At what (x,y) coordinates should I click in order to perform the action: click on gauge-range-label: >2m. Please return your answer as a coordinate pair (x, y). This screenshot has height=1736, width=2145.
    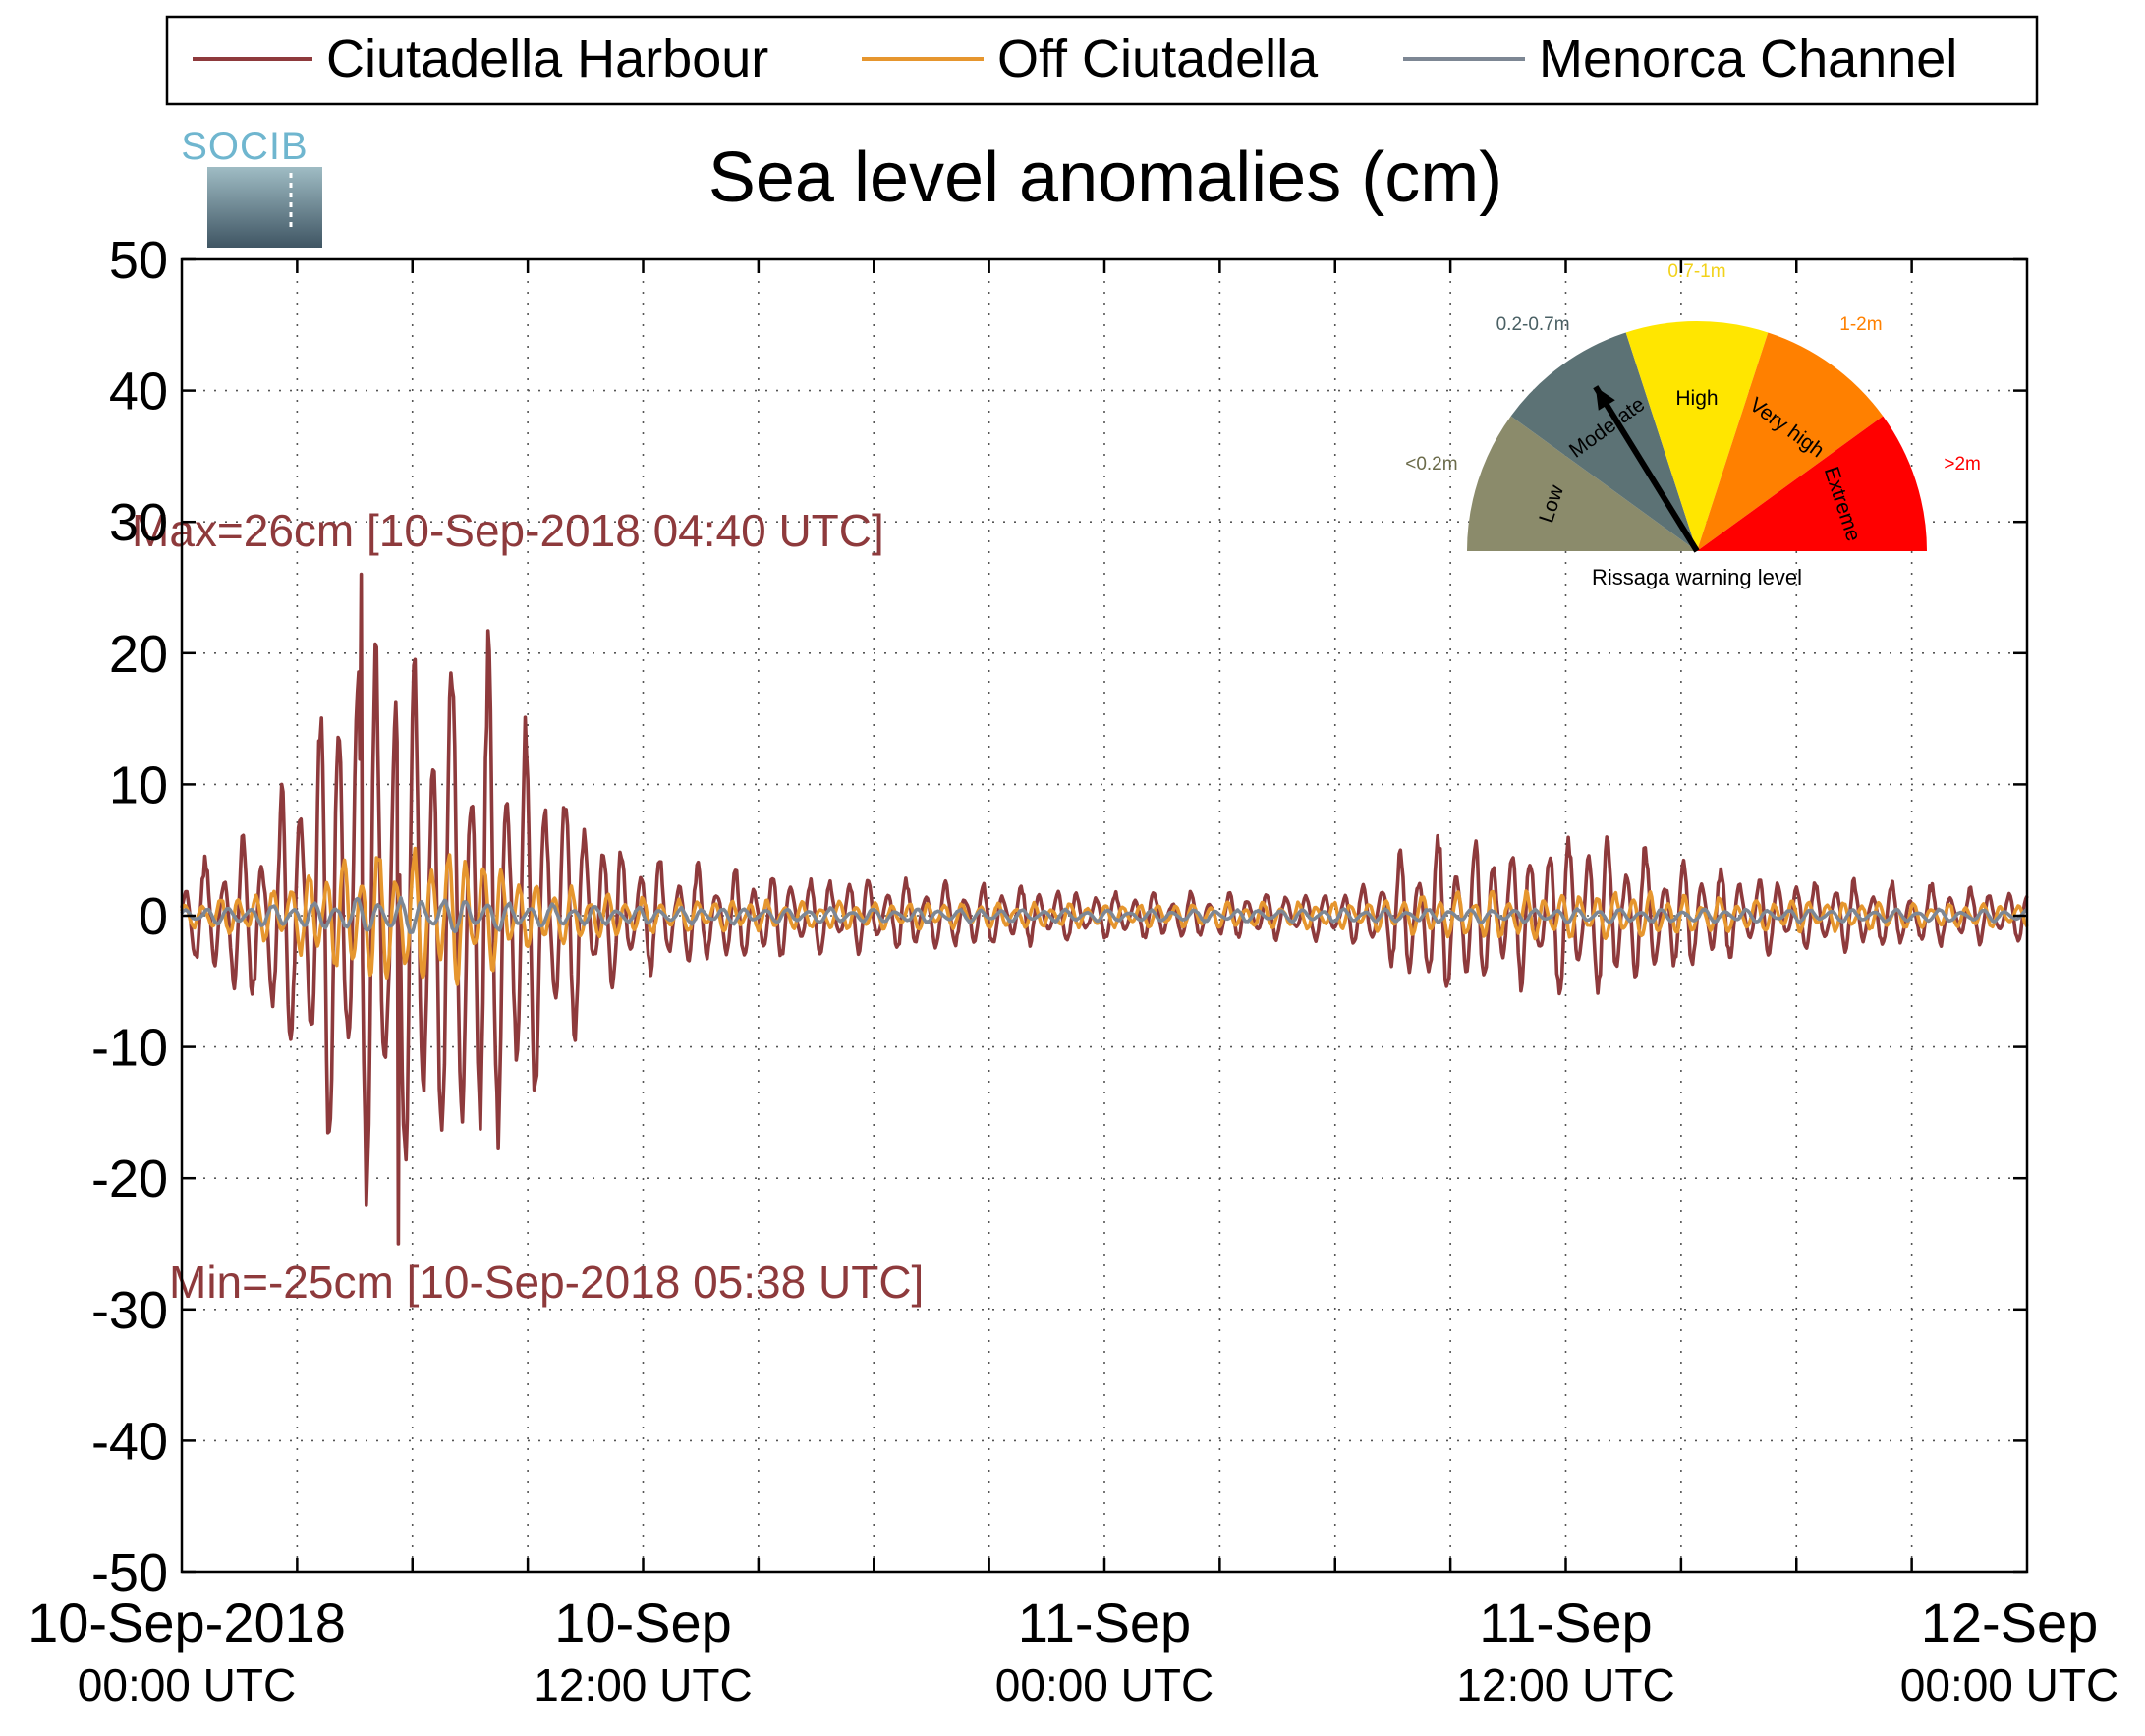
    Looking at the image, I should click on (1962, 464).